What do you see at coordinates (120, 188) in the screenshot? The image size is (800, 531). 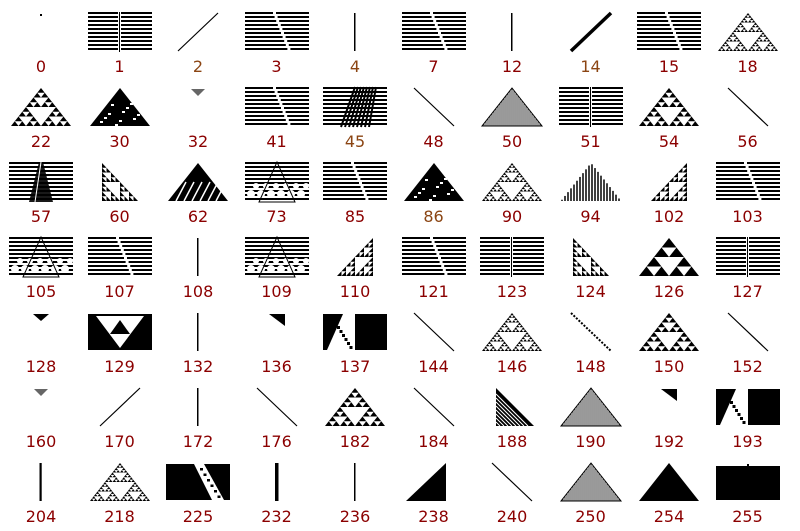 I see `rule-cell: 60` at bounding box center [120, 188].